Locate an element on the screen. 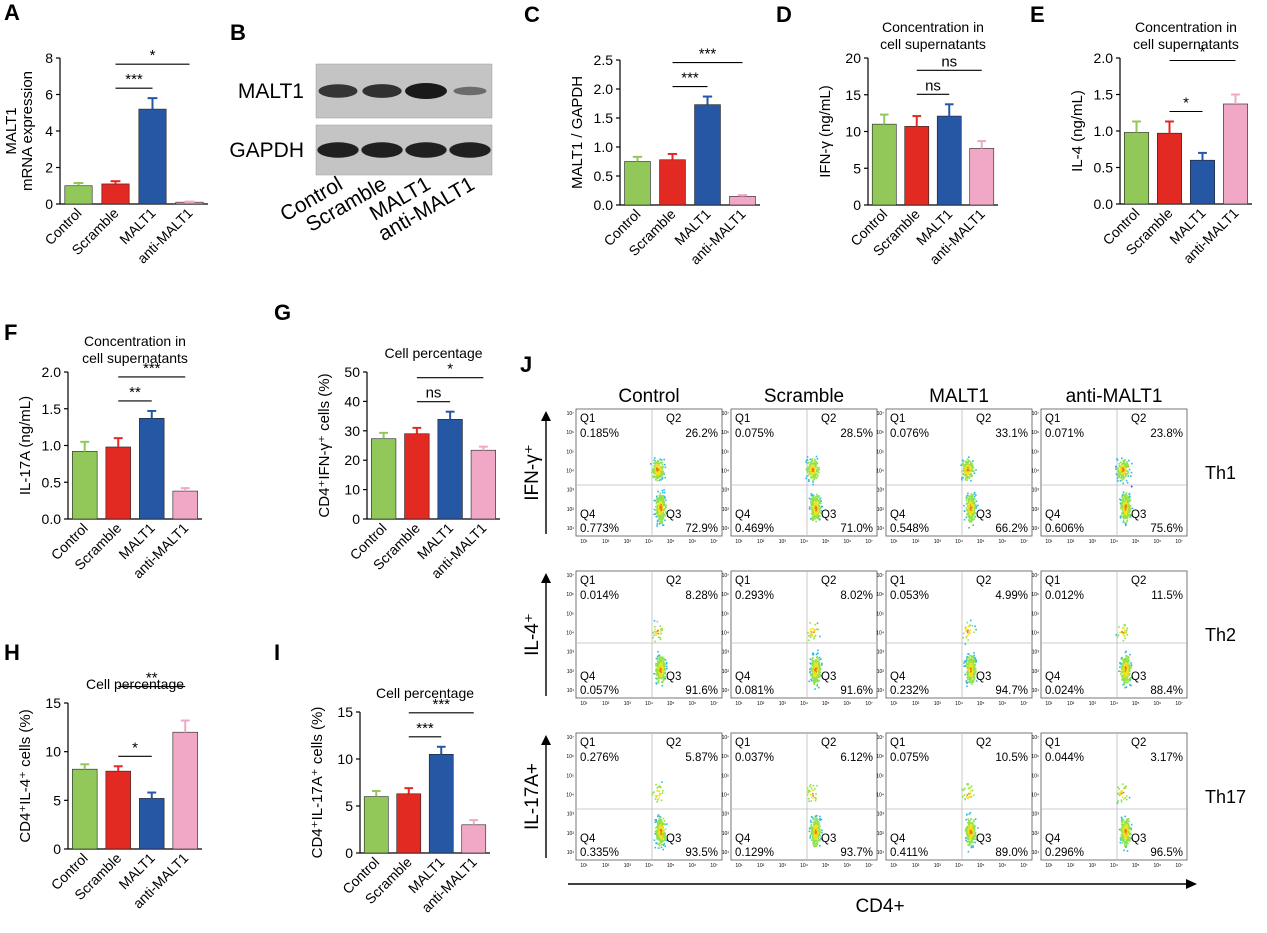  chart-subtitle: cell supernatants is located at coordinates (1186, 44).